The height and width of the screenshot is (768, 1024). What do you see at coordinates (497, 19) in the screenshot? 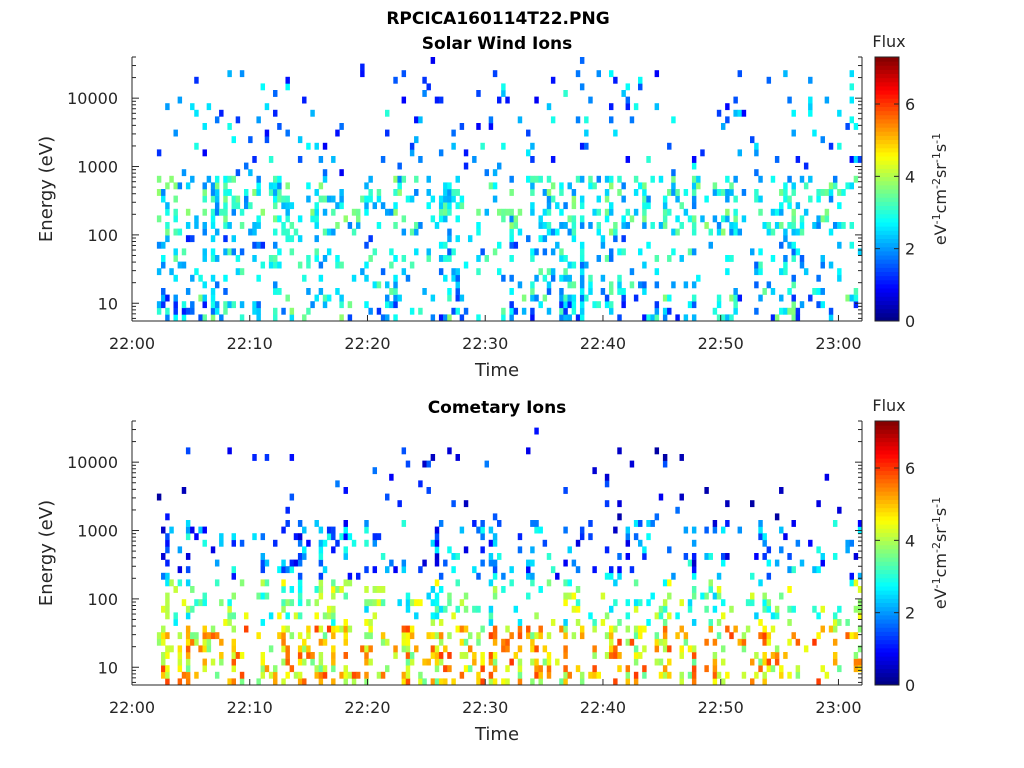
I see `figure-title: RPCICA160114T22.PNG` at bounding box center [497, 19].